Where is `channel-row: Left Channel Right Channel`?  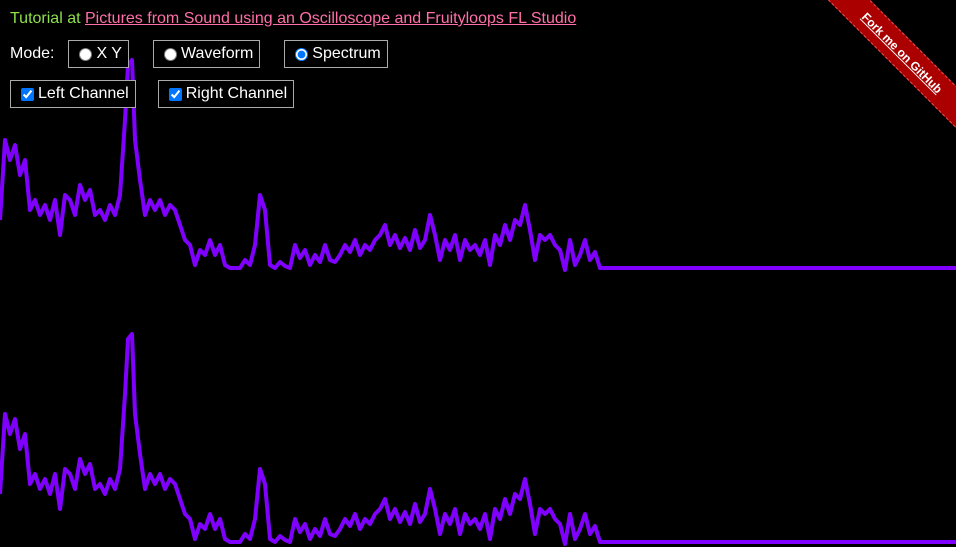 channel-row: Left Channel Right Channel is located at coordinates (288, 94).